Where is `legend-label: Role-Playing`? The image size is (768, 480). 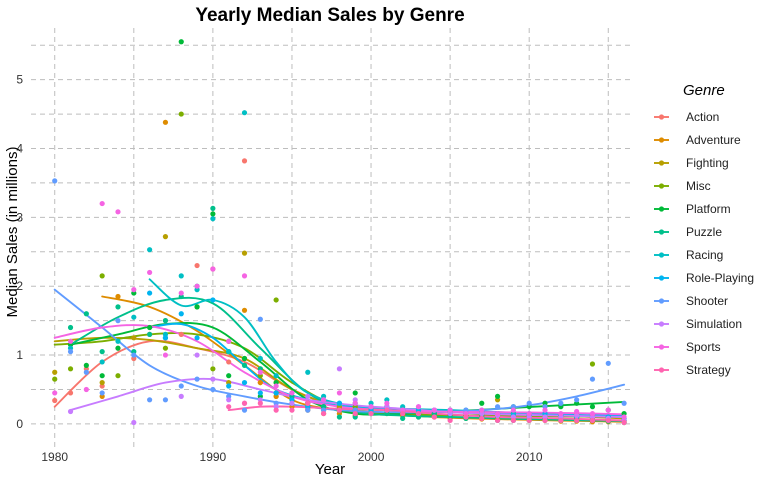
legend-label: Role-Playing is located at coordinates (720, 278).